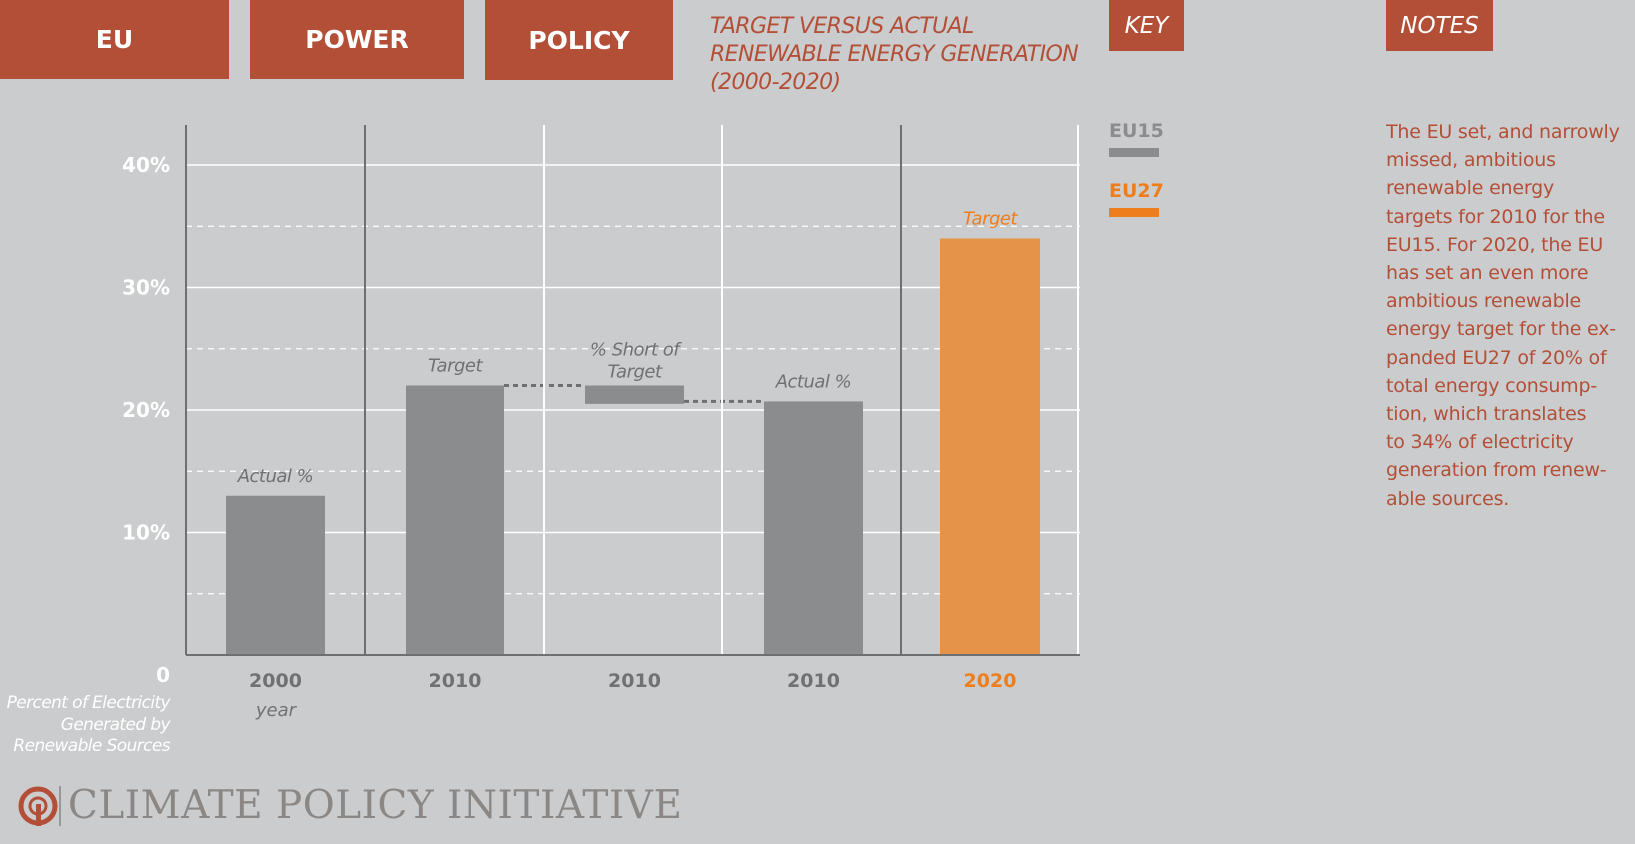  What do you see at coordinates (146, 288) in the screenshot?
I see `y-tick-label: 30%` at bounding box center [146, 288].